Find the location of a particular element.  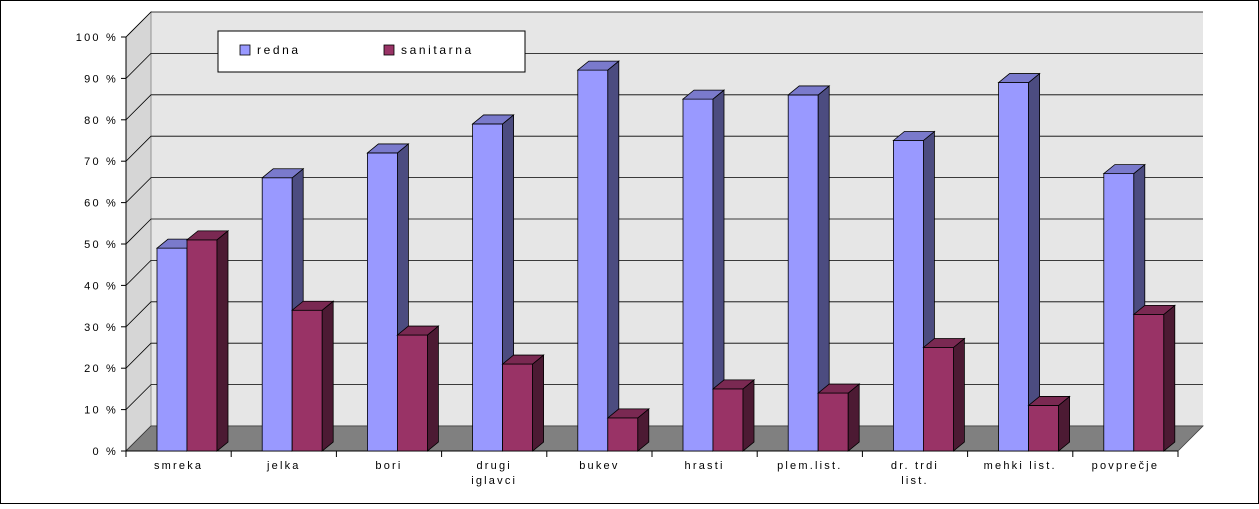

x-tick-label: bukev is located at coordinates (599, 466).